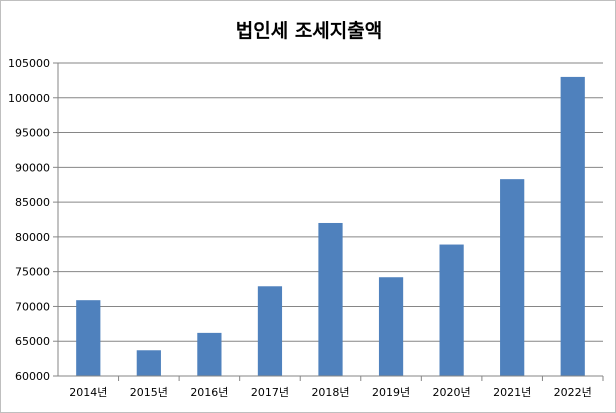 The width and height of the screenshot is (616, 413). Describe the element at coordinates (452, 392) in the screenshot. I see `x-tick-label: 2020년` at that location.